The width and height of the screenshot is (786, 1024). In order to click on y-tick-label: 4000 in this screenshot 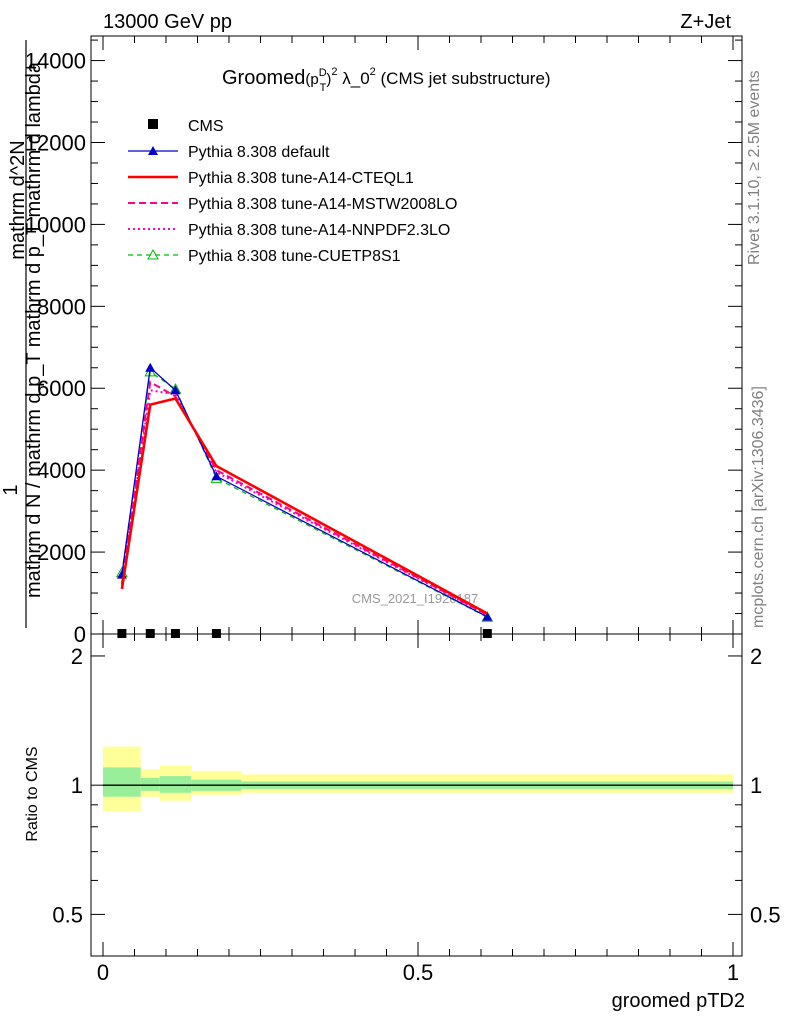, I will do `click(61, 470)`.